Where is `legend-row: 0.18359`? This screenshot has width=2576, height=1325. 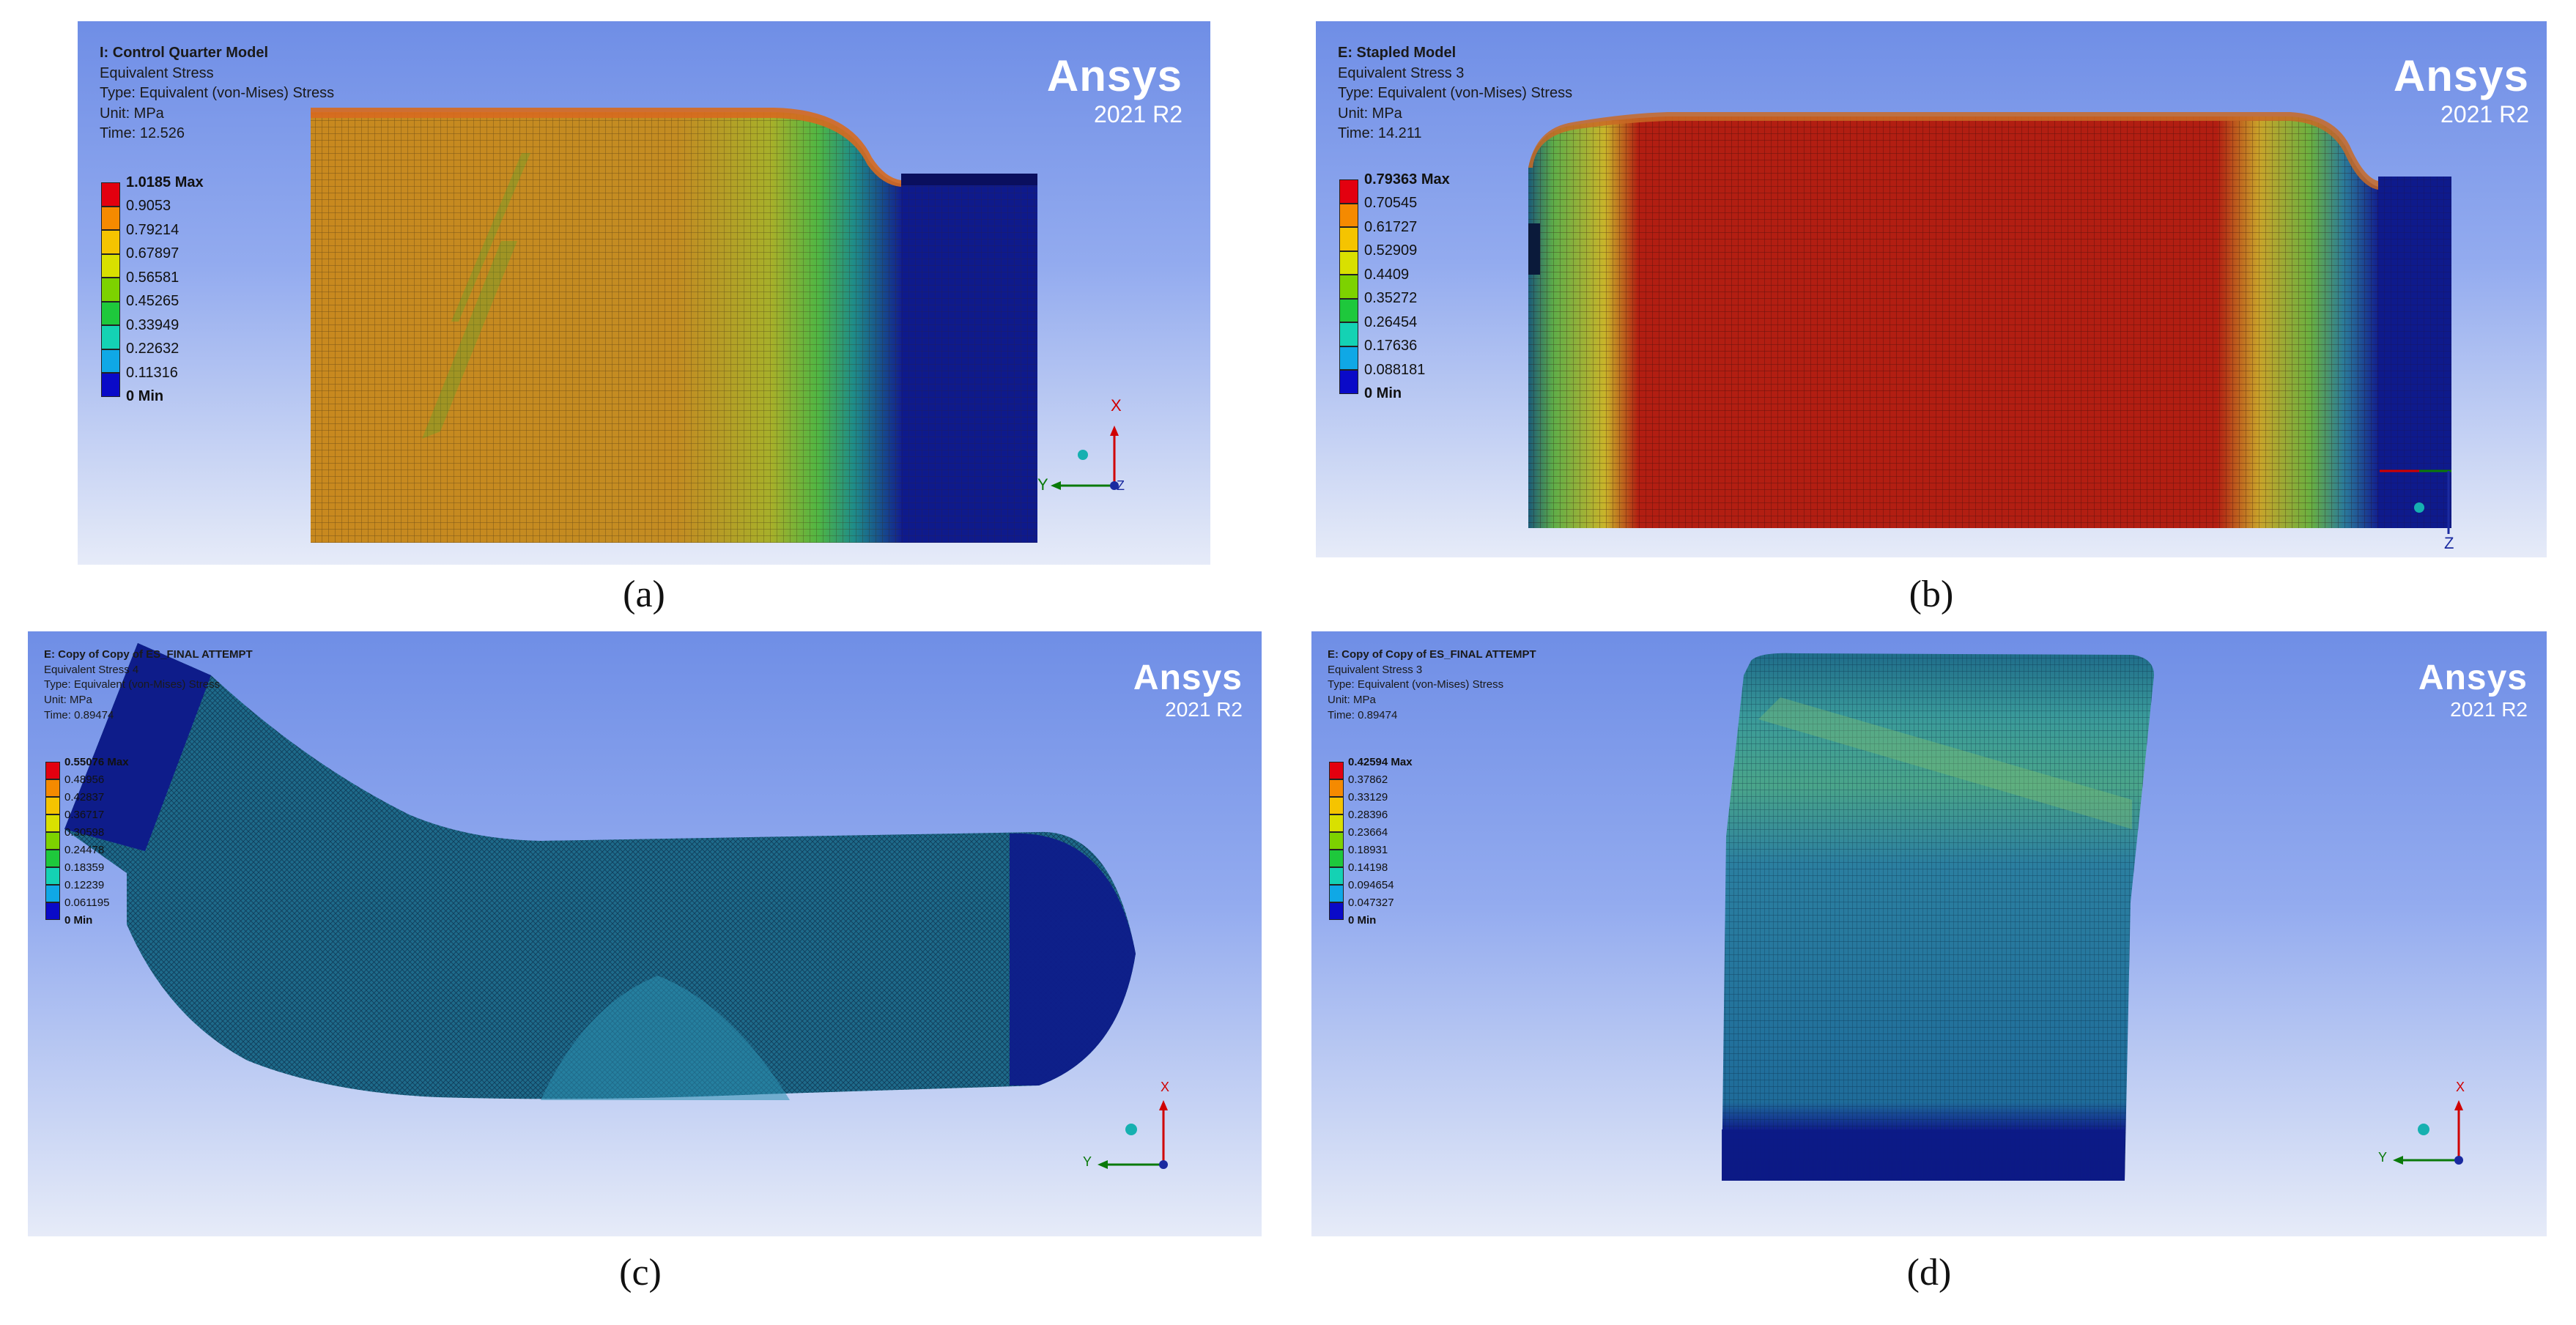 legend-row: 0.18359 is located at coordinates (87, 873).